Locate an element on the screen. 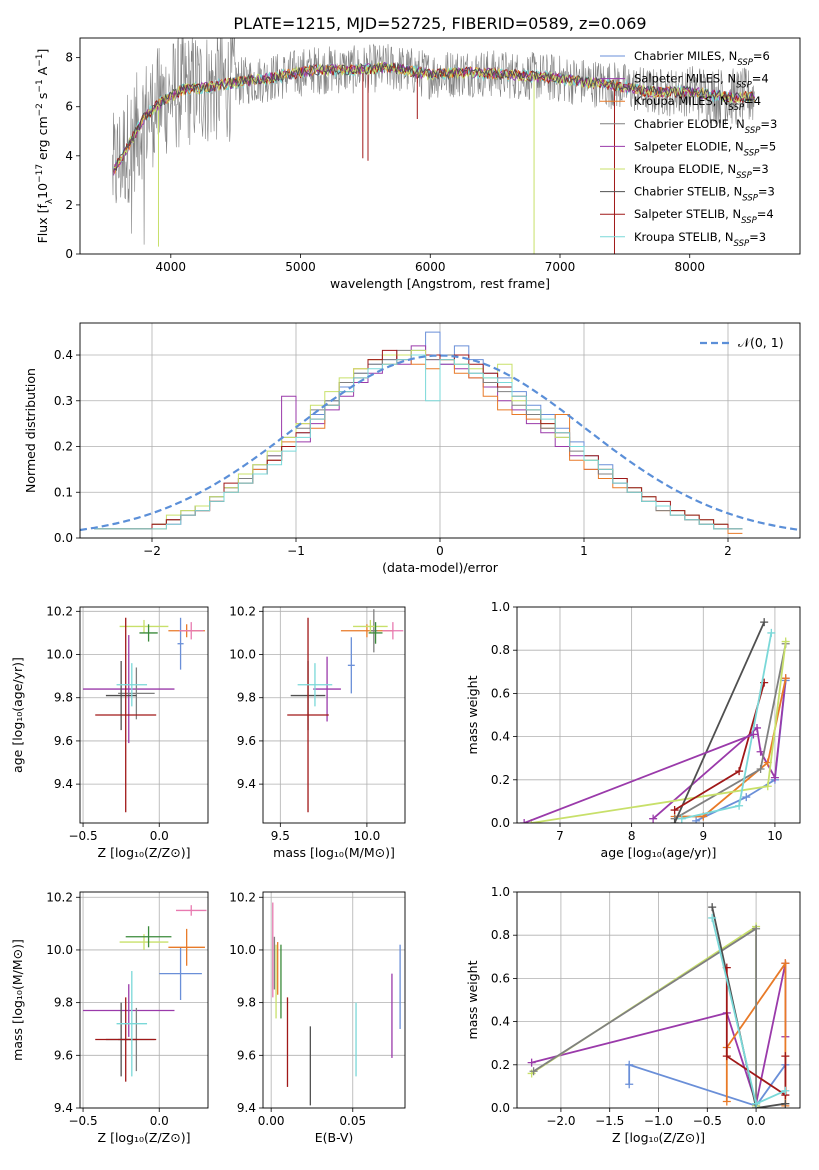 The image size is (819, 1170). legend-entry: Salpeter ELODIE, NSSP=5 is located at coordinates (705, 148).